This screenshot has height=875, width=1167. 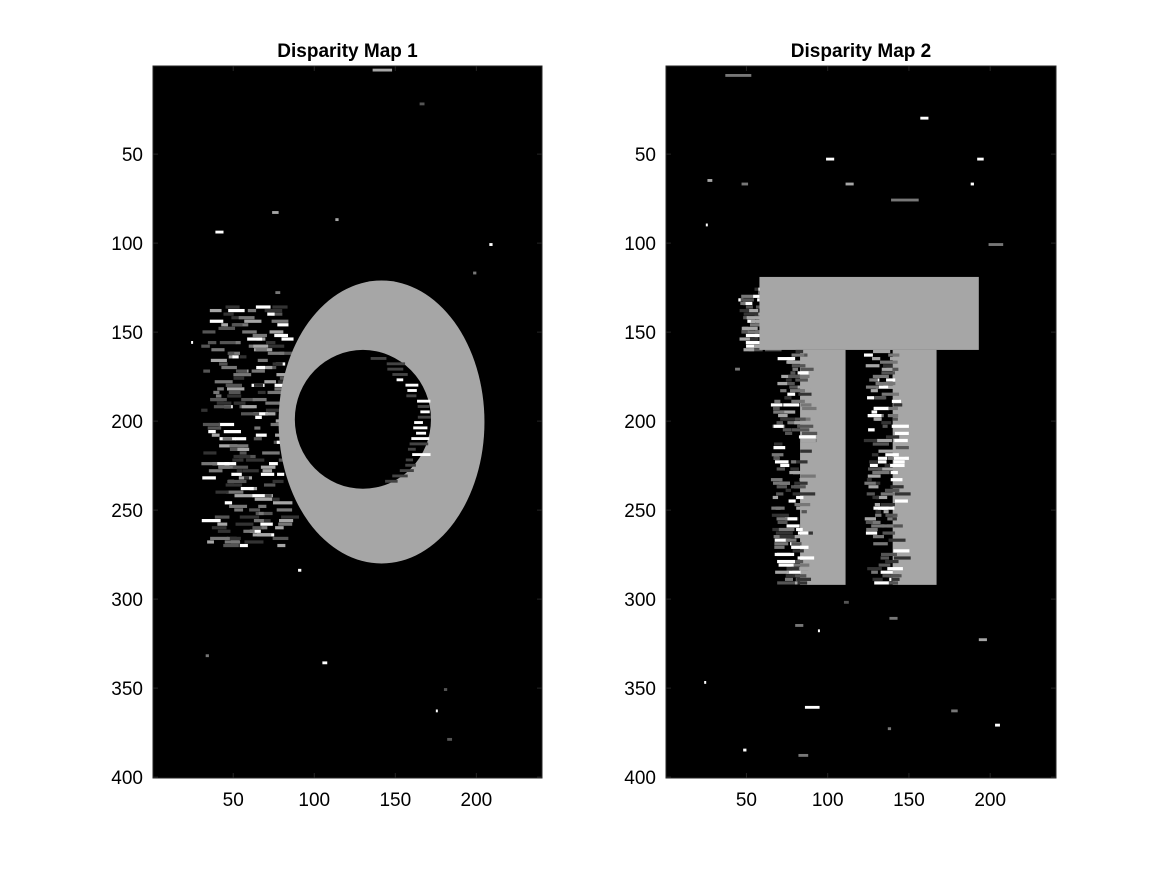 What do you see at coordinates (127, 511) in the screenshot?
I see `disparity-map-1-ytick-label: 250` at bounding box center [127, 511].